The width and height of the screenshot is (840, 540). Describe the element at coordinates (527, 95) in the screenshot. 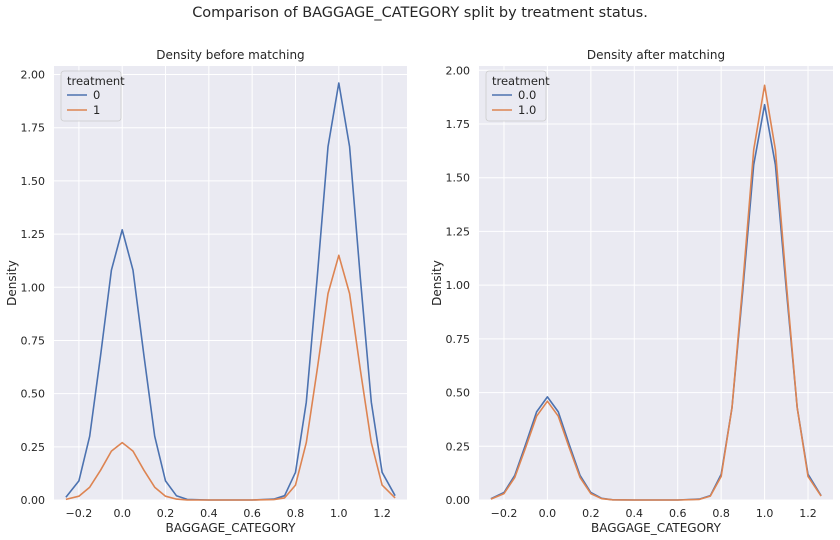

I see `legend-label-0.0: 0.0` at that location.